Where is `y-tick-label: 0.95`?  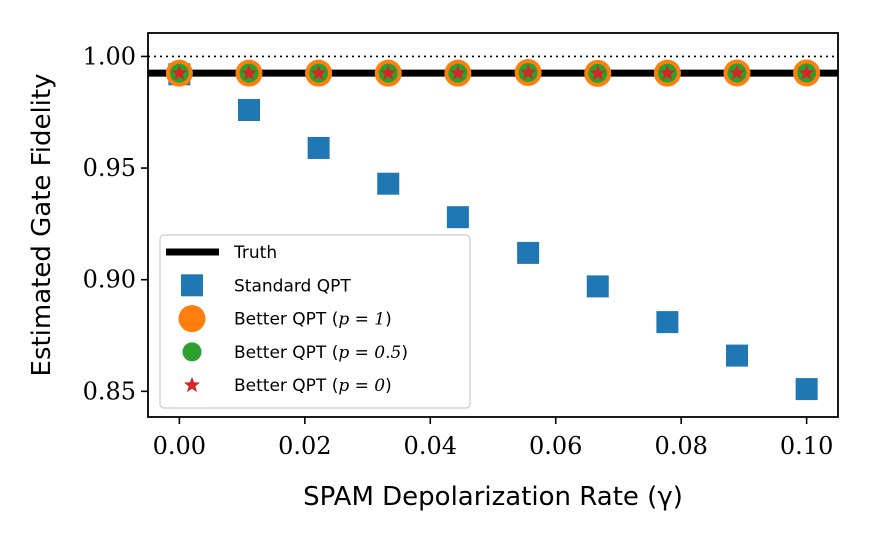
y-tick-label: 0.95 is located at coordinates (109, 168).